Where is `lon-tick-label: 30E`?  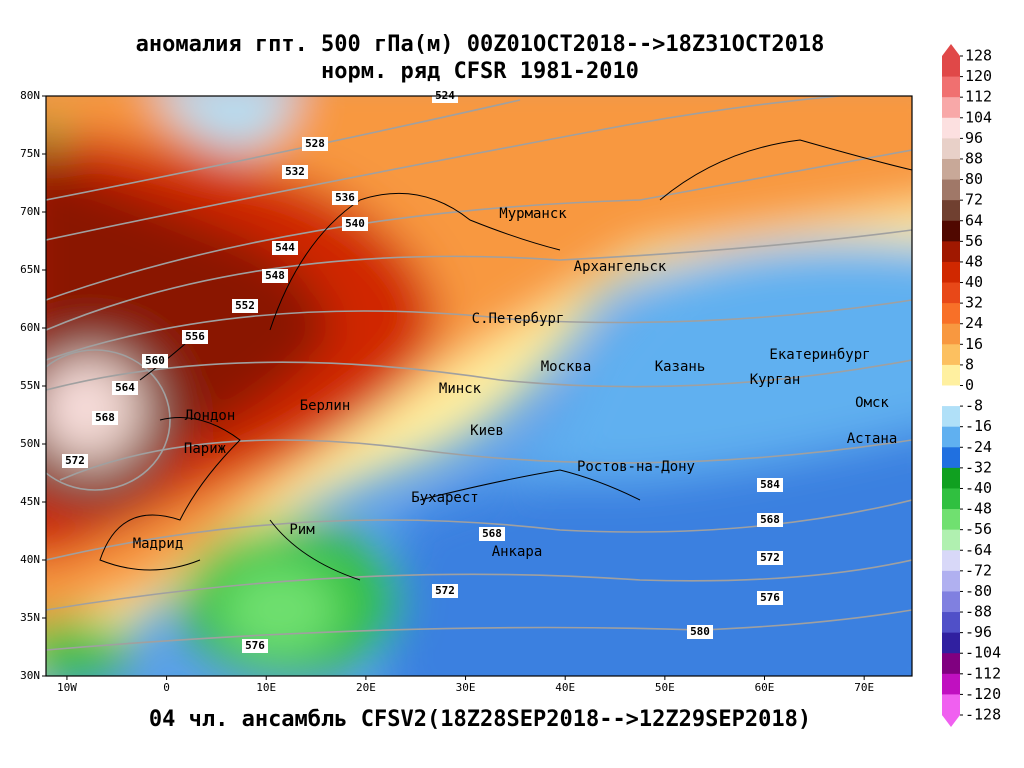 lon-tick-label: 30E is located at coordinates (466, 687).